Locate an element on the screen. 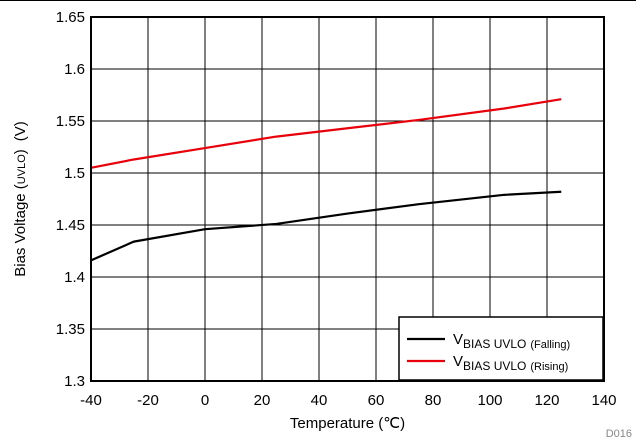  y-axis-title-unit: (V) is located at coordinates (20, 131).